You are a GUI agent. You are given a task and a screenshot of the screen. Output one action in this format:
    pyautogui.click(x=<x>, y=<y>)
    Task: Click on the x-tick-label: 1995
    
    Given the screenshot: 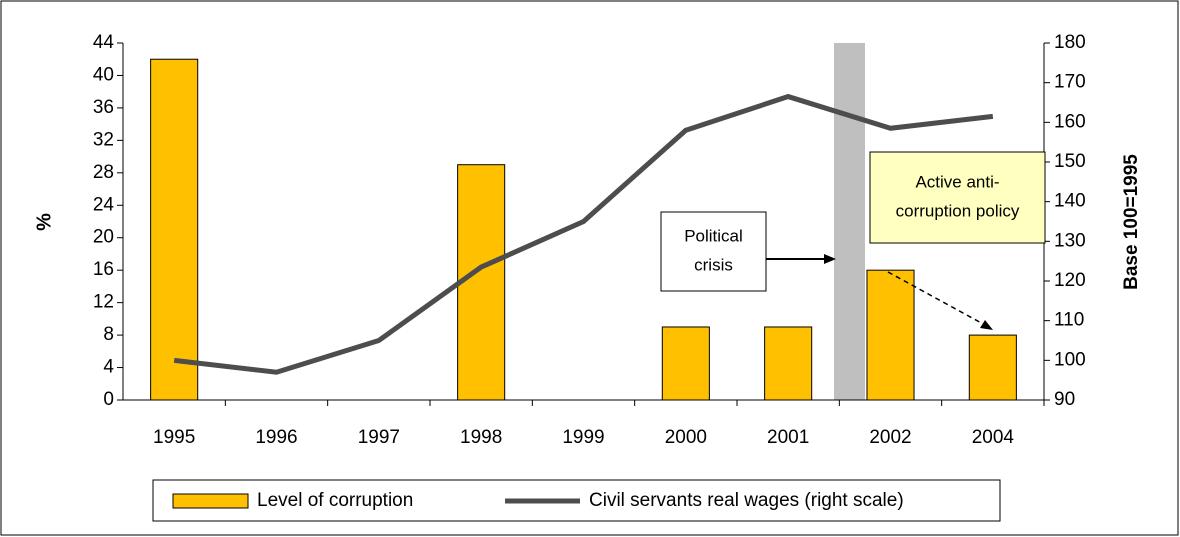 What is the action you would take?
    pyautogui.click(x=174, y=437)
    